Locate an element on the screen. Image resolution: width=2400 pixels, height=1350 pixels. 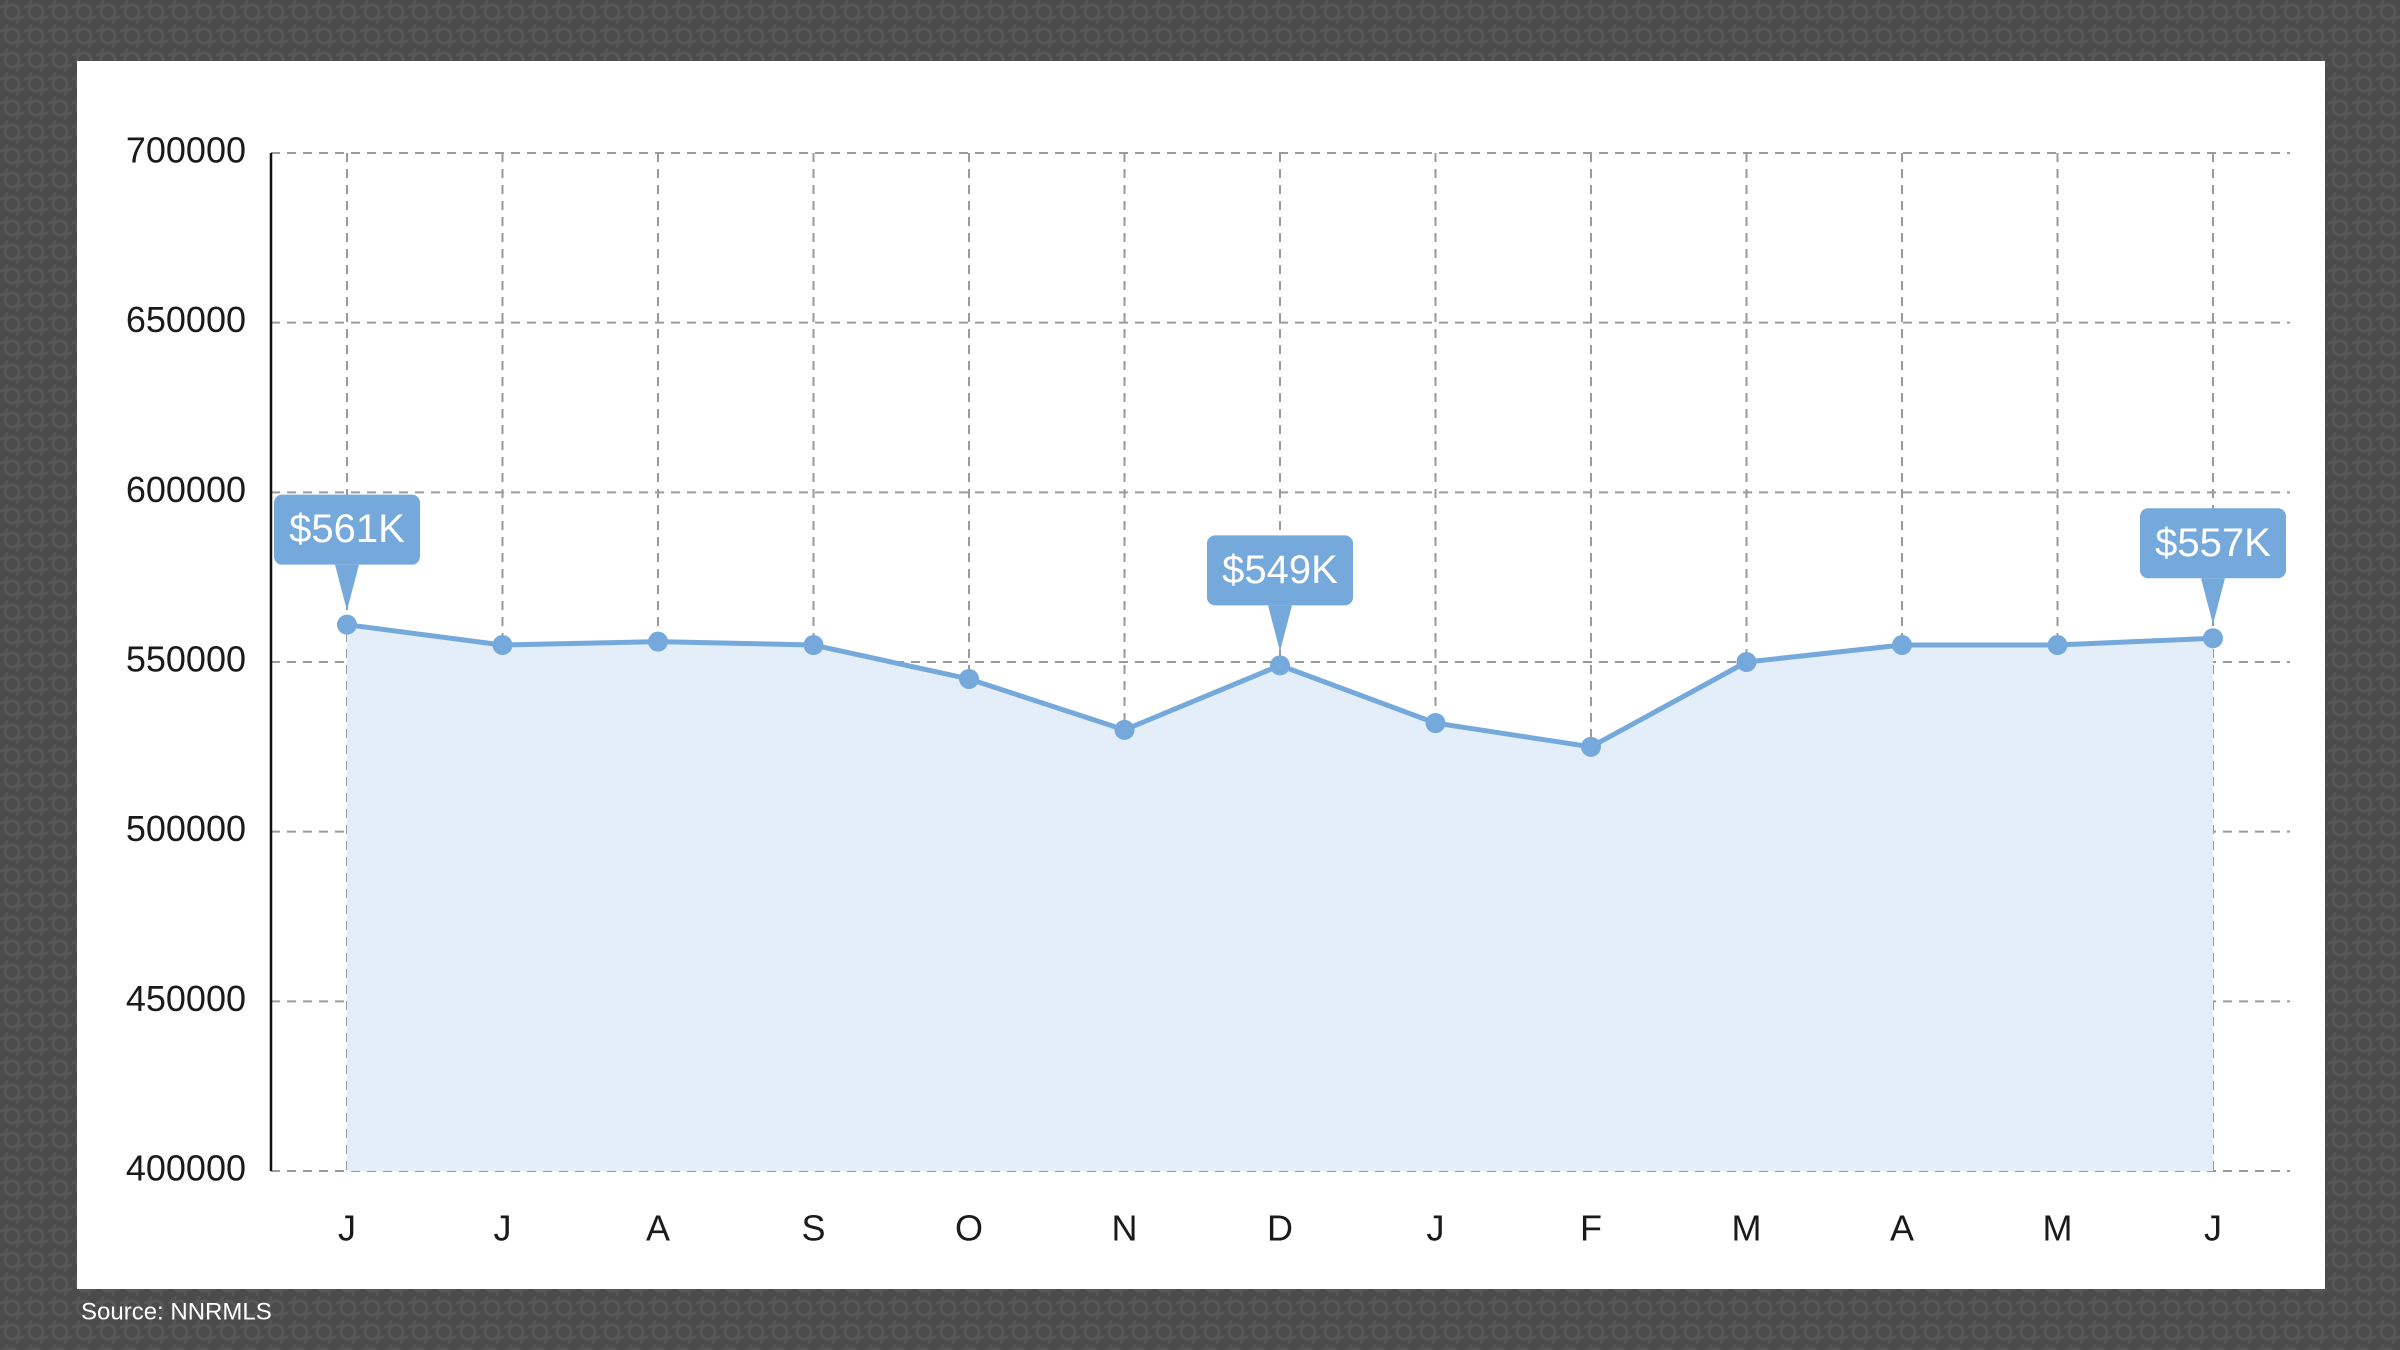
y-tick-label: 700000 is located at coordinates (186, 150).